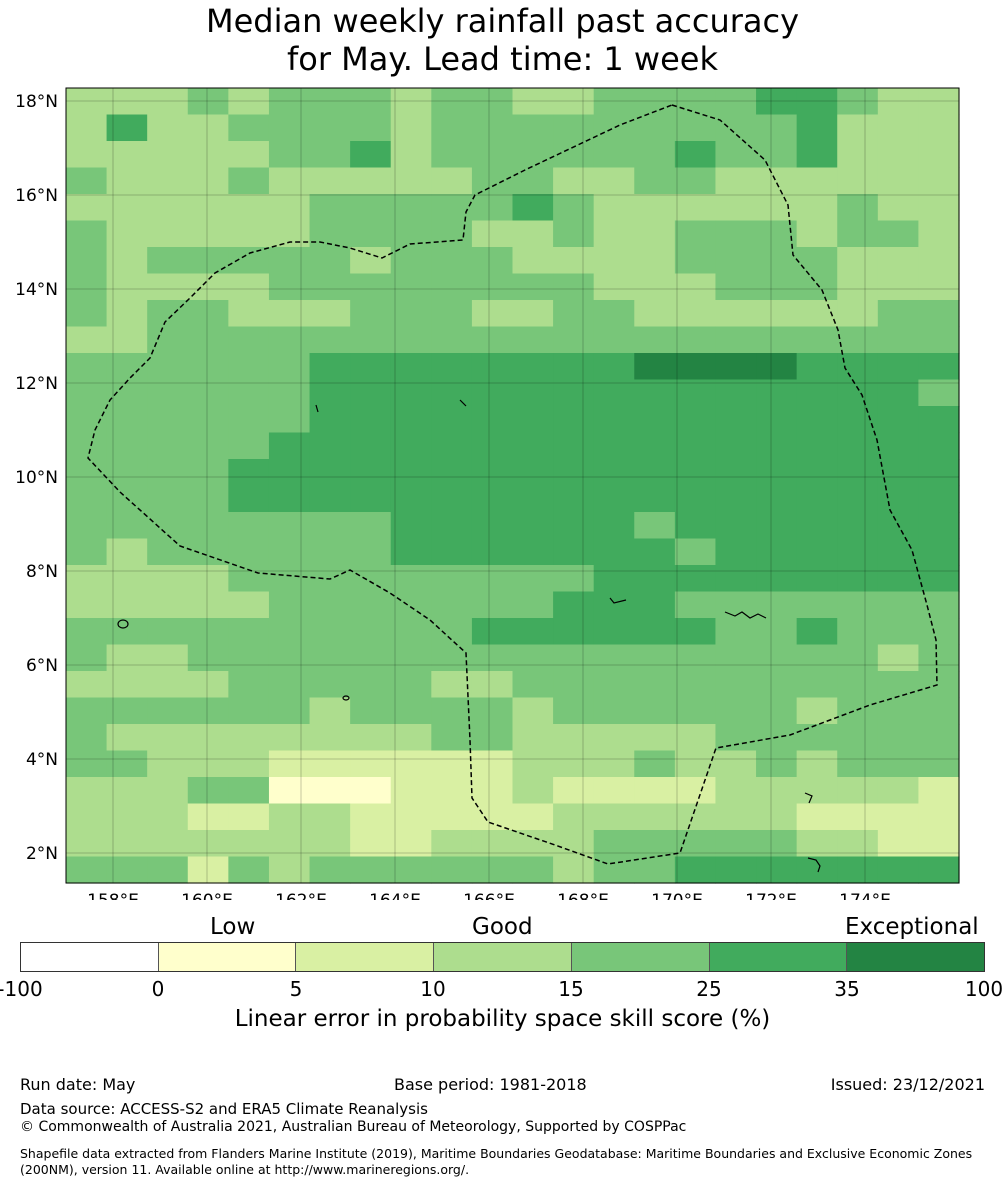 This screenshot has width=1005, height=1185. Describe the element at coordinates (36, 102) in the screenshot. I see `latitude-tick-label: 18°N` at that location.